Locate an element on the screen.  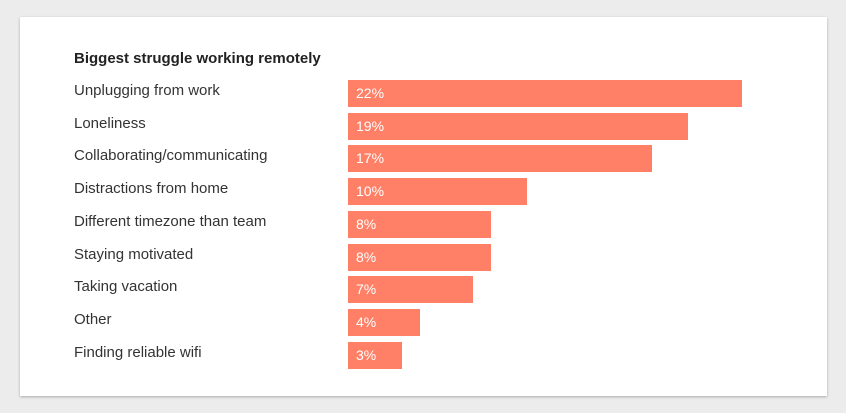
bar-value-label: 19% is located at coordinates (370, 125).